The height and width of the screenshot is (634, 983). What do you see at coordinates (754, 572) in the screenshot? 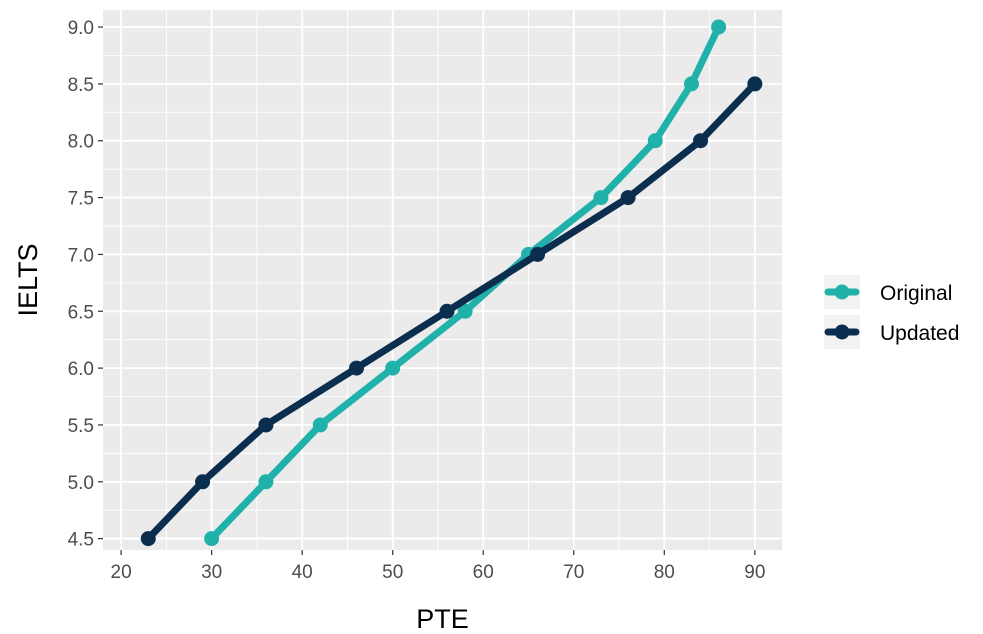
I see `x-tick-label: 90` at bounding box center [754, 572].